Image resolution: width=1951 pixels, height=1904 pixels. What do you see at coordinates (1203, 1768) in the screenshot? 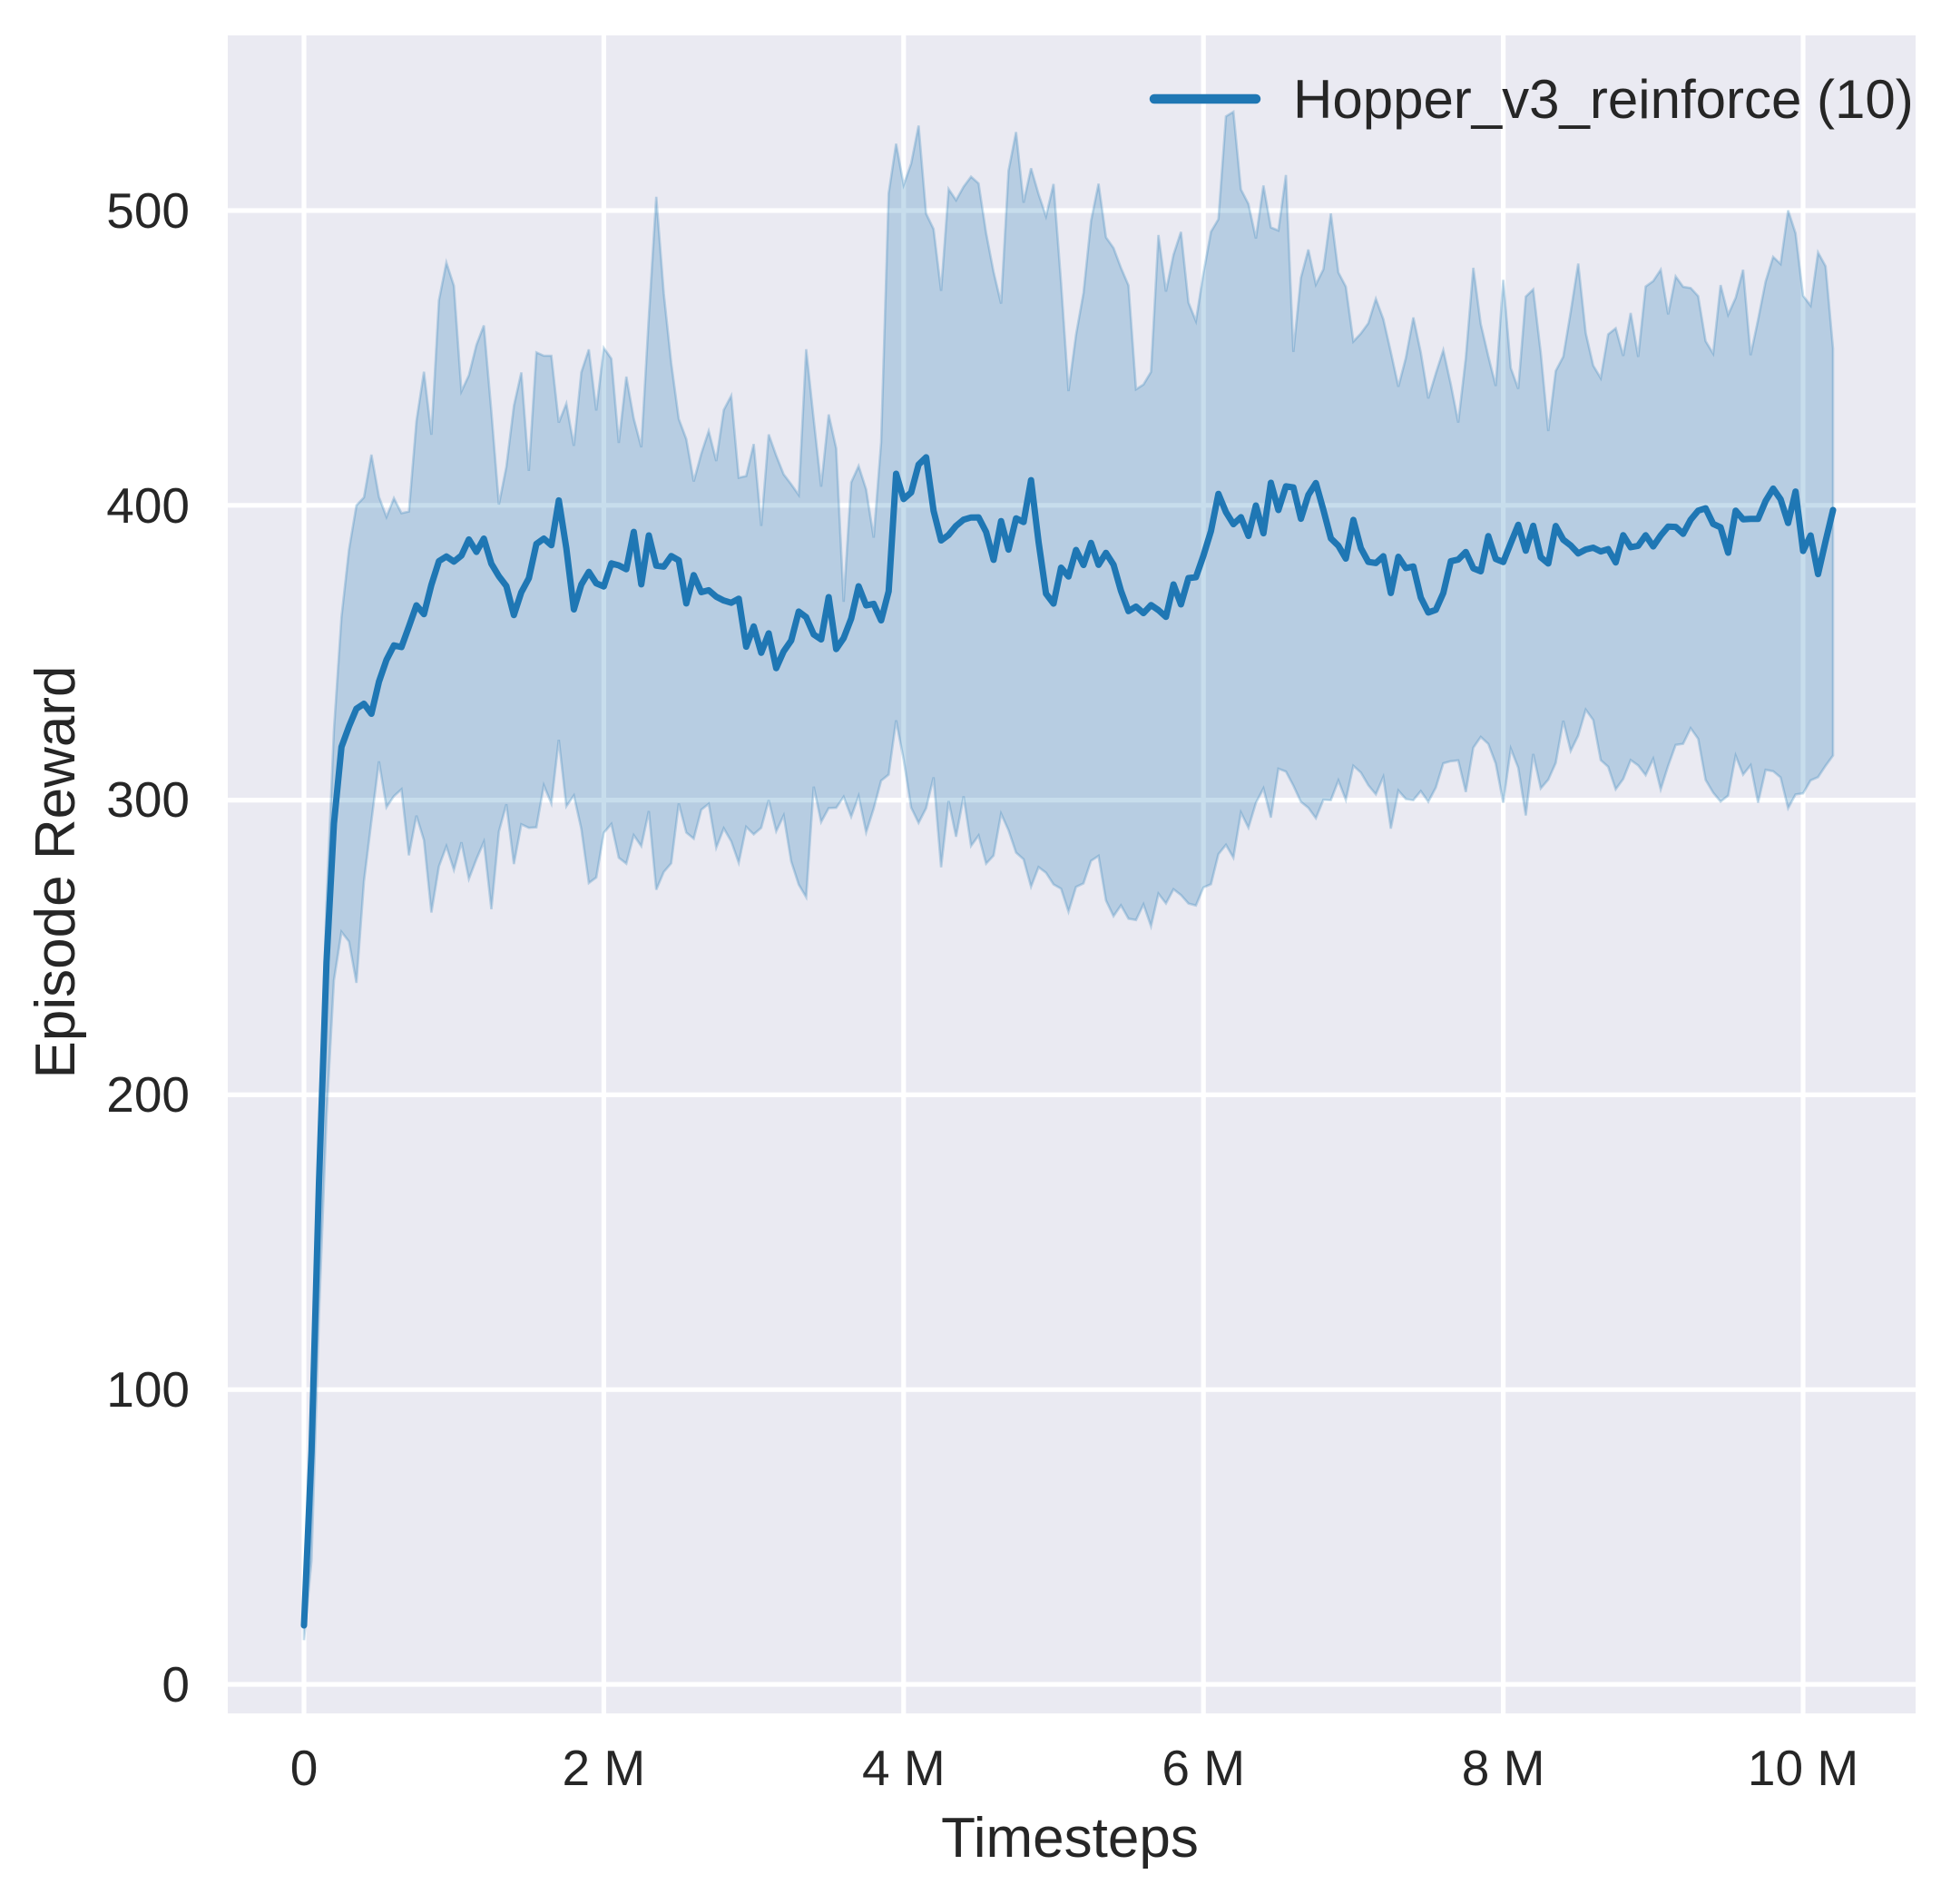
I see `svg-text: 6 M` at bounding box center [1203, 1768].